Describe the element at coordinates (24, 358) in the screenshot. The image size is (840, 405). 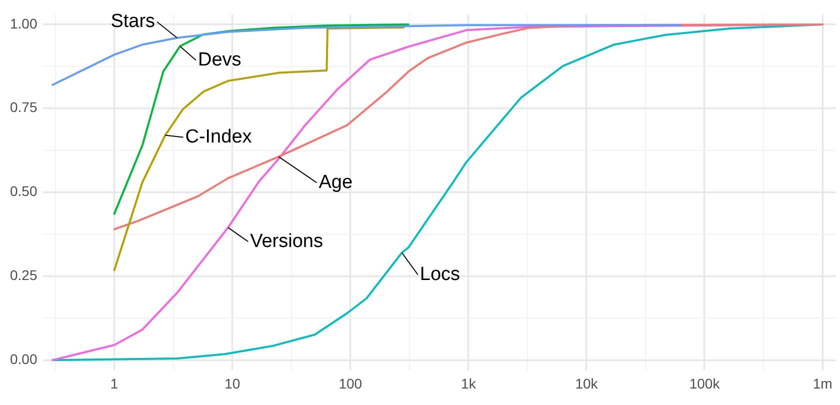
I see `y-tick-label: 0.00` at that location.